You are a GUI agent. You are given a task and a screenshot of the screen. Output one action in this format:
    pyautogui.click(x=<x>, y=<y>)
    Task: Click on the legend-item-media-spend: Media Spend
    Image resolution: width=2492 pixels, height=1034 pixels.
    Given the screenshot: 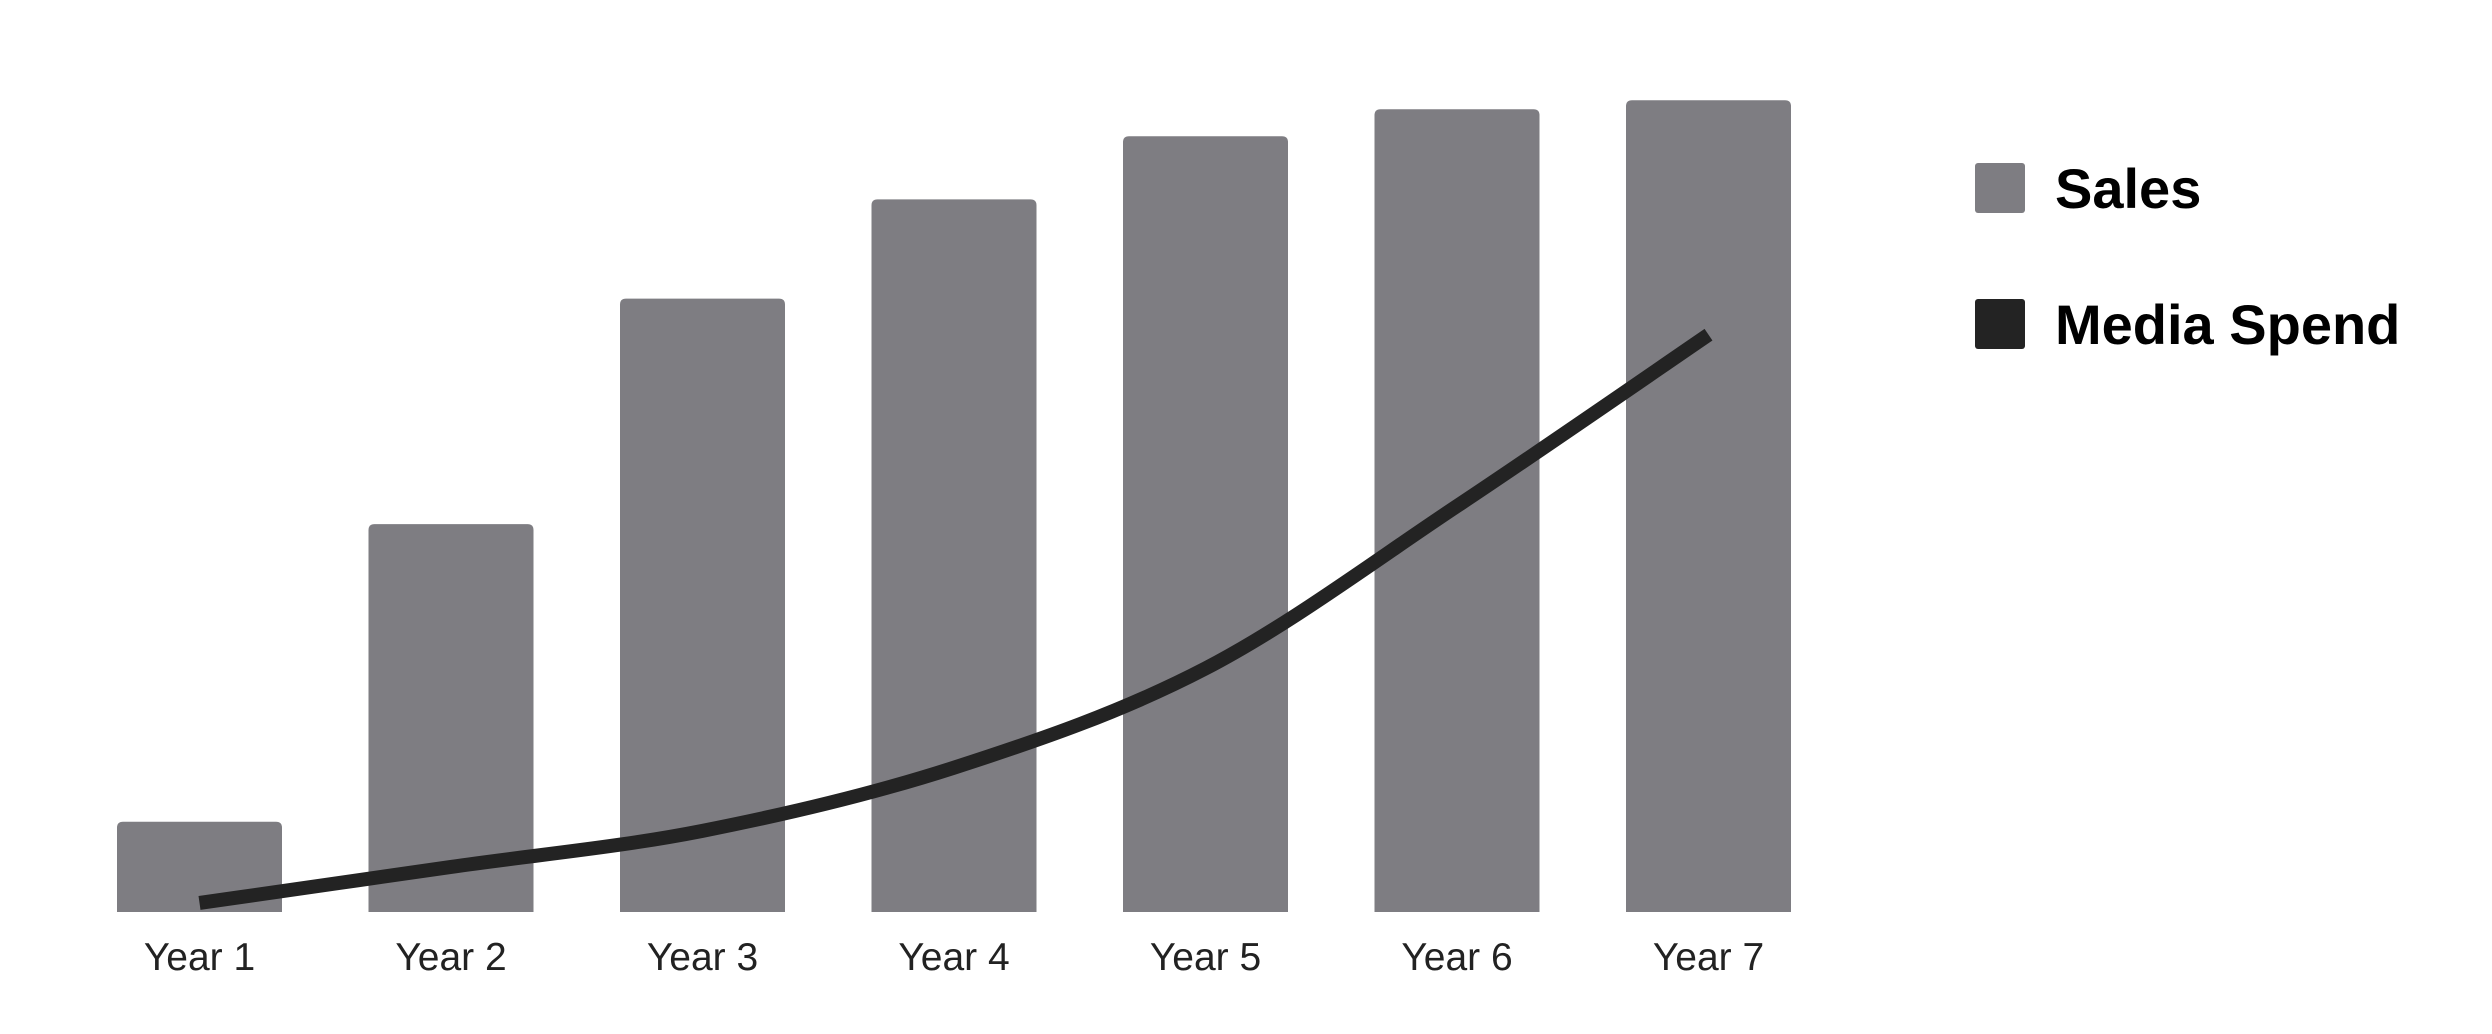 What is the action you would take?
    pyautogui.click(x=2187, y=324)
    